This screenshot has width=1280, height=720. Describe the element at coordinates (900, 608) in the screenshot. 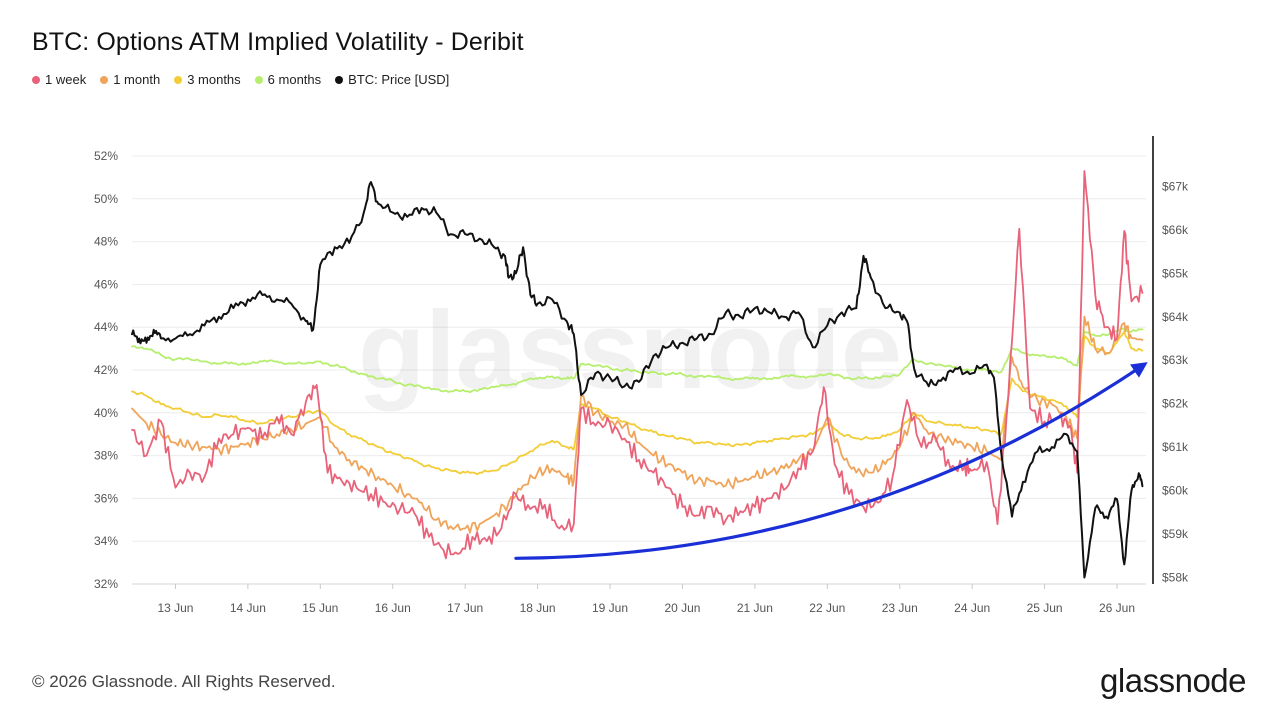

I see `x-tick-label: 23 Jun` at that location.